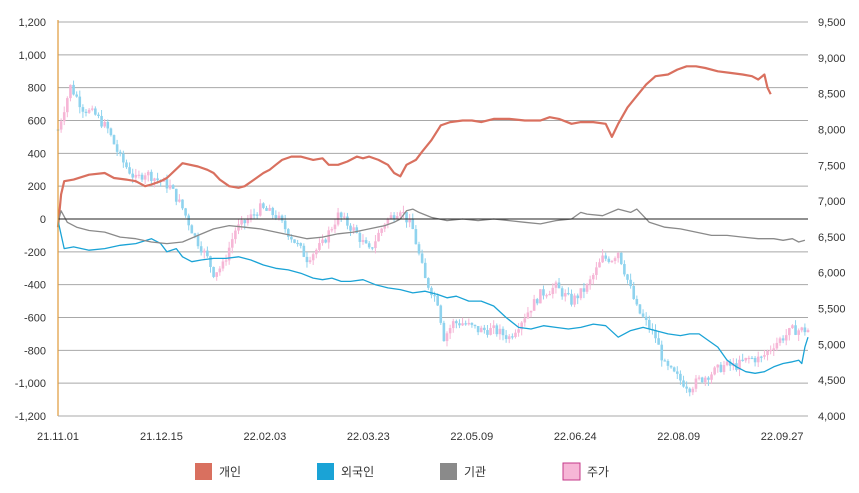 This screenshot has width=859, height=493. What do you see at coordinates (832, 310) in the screenshot?
I see `y-right-tick-label: 5,500` at bounding box center [832, 310].